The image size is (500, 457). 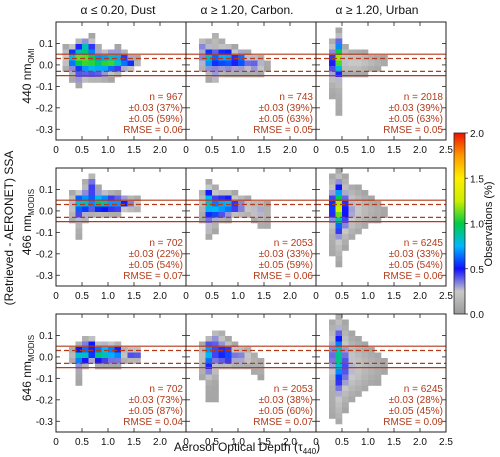 I want to click on stats-line: n = 2018, so click(x=424, y=97).